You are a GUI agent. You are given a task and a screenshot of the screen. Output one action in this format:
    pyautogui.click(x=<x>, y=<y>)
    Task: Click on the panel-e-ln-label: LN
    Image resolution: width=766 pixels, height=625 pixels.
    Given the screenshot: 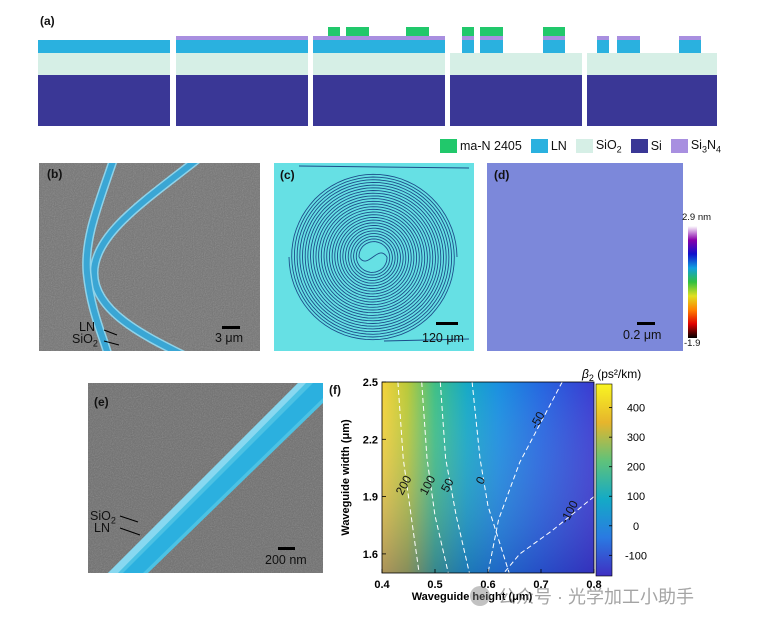 What is the action you would take?
    pyautogui.click(x=102, y=528)
    